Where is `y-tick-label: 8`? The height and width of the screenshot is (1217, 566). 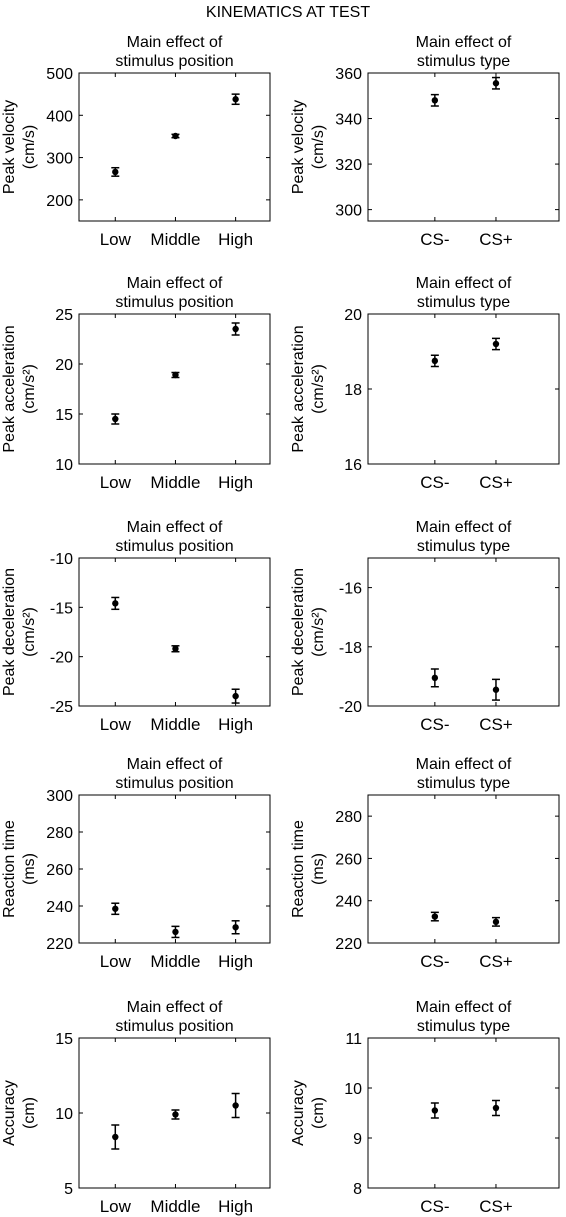 y-tick-label: 8 is located at coordinates (357, 1189).